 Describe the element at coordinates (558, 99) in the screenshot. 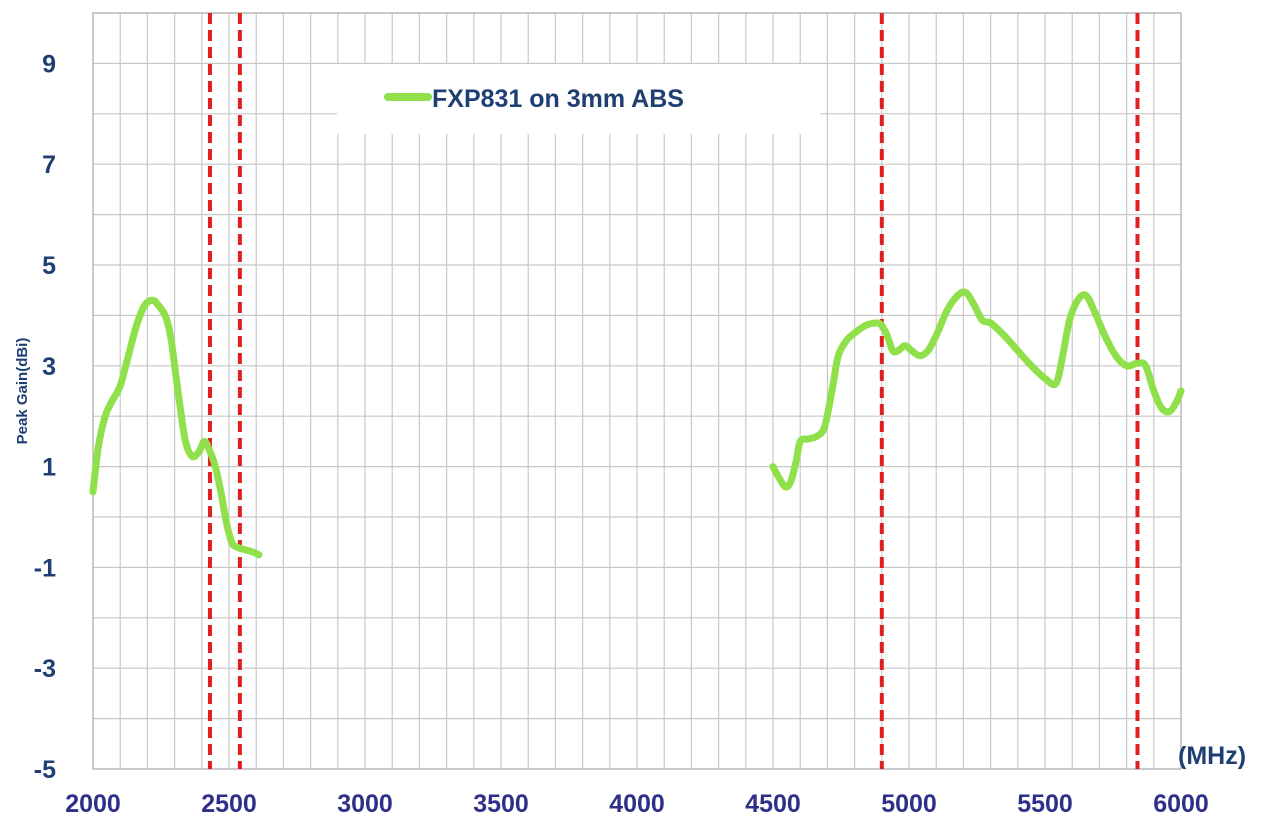

I see `legend-label: FXP831 on 3mm ABS` at that location.